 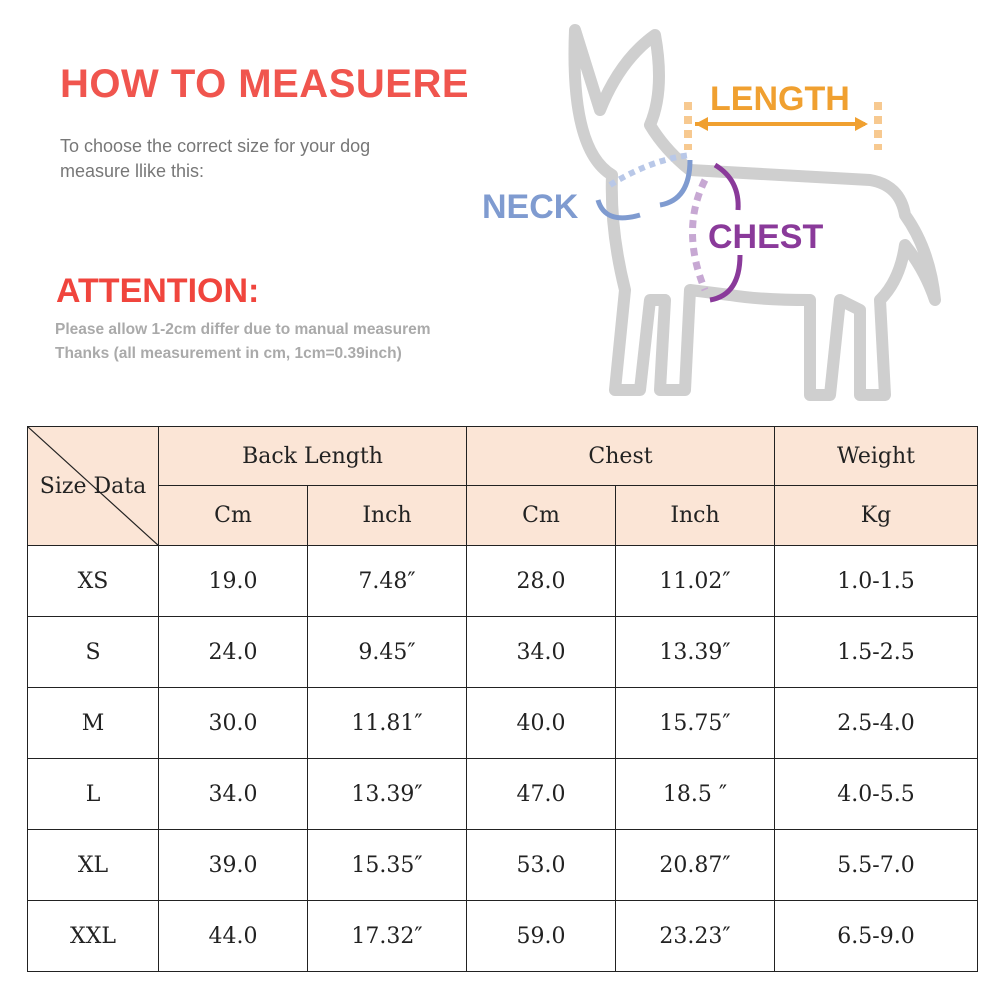 I want to click on value-cell: 53.0, so click(x=541, y=865).